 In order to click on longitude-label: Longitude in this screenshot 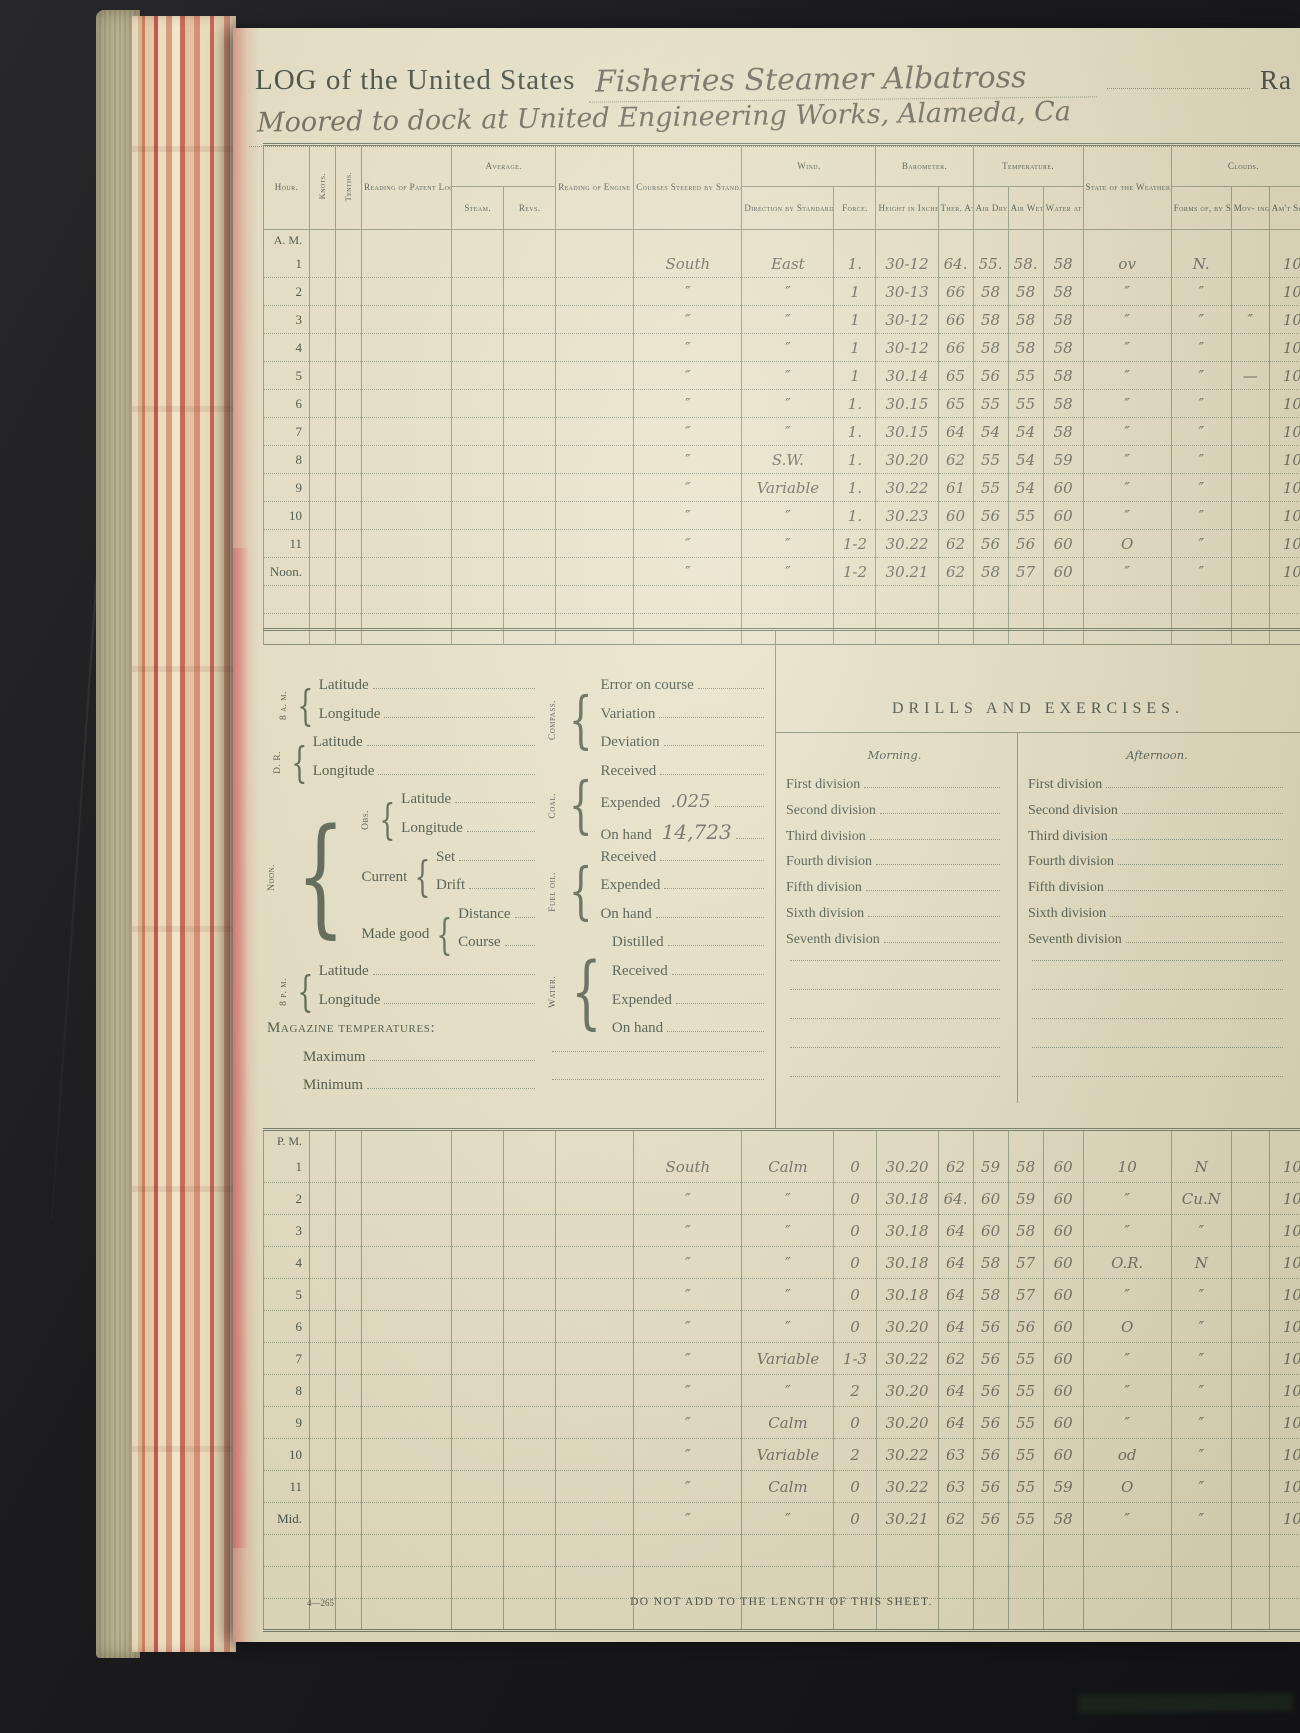, I will do `click(349, 713)`.